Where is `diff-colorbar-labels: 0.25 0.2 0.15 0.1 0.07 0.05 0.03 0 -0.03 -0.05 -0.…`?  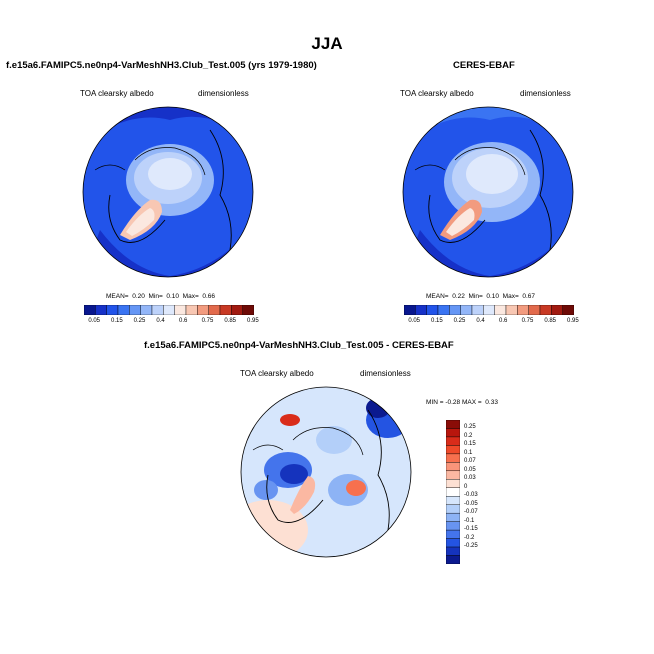 diff-colorbar-labels: 0.25 0.2 0.15 0.1 0.07 0.05 0.03 0 -0.03 -0.05 -0.… is located at coordinates (484, 492).